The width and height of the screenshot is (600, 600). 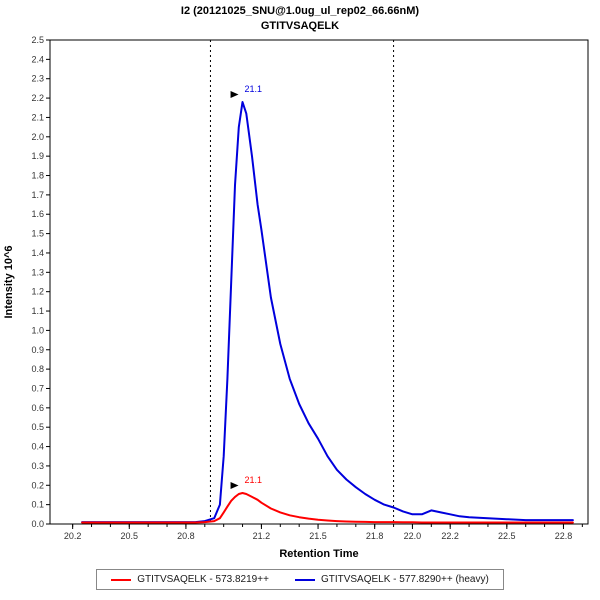 What do you see at coordinates (37, 292) in the screenshot?
I see `y-tick-label: 1.2` at bounding box center [37, 292].